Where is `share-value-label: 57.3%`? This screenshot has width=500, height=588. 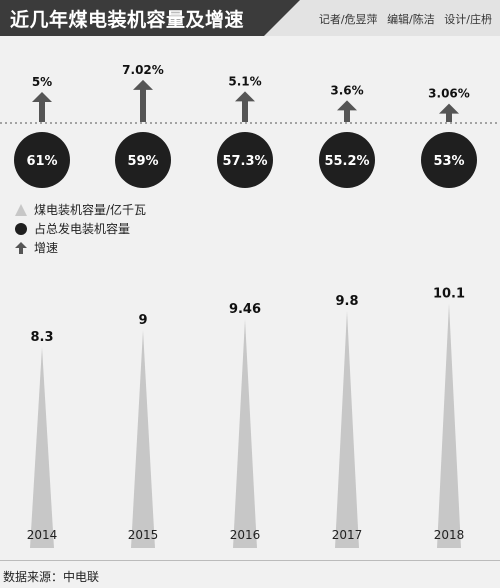 share-value-label: 57.3% is located at coordinates (244, 161).